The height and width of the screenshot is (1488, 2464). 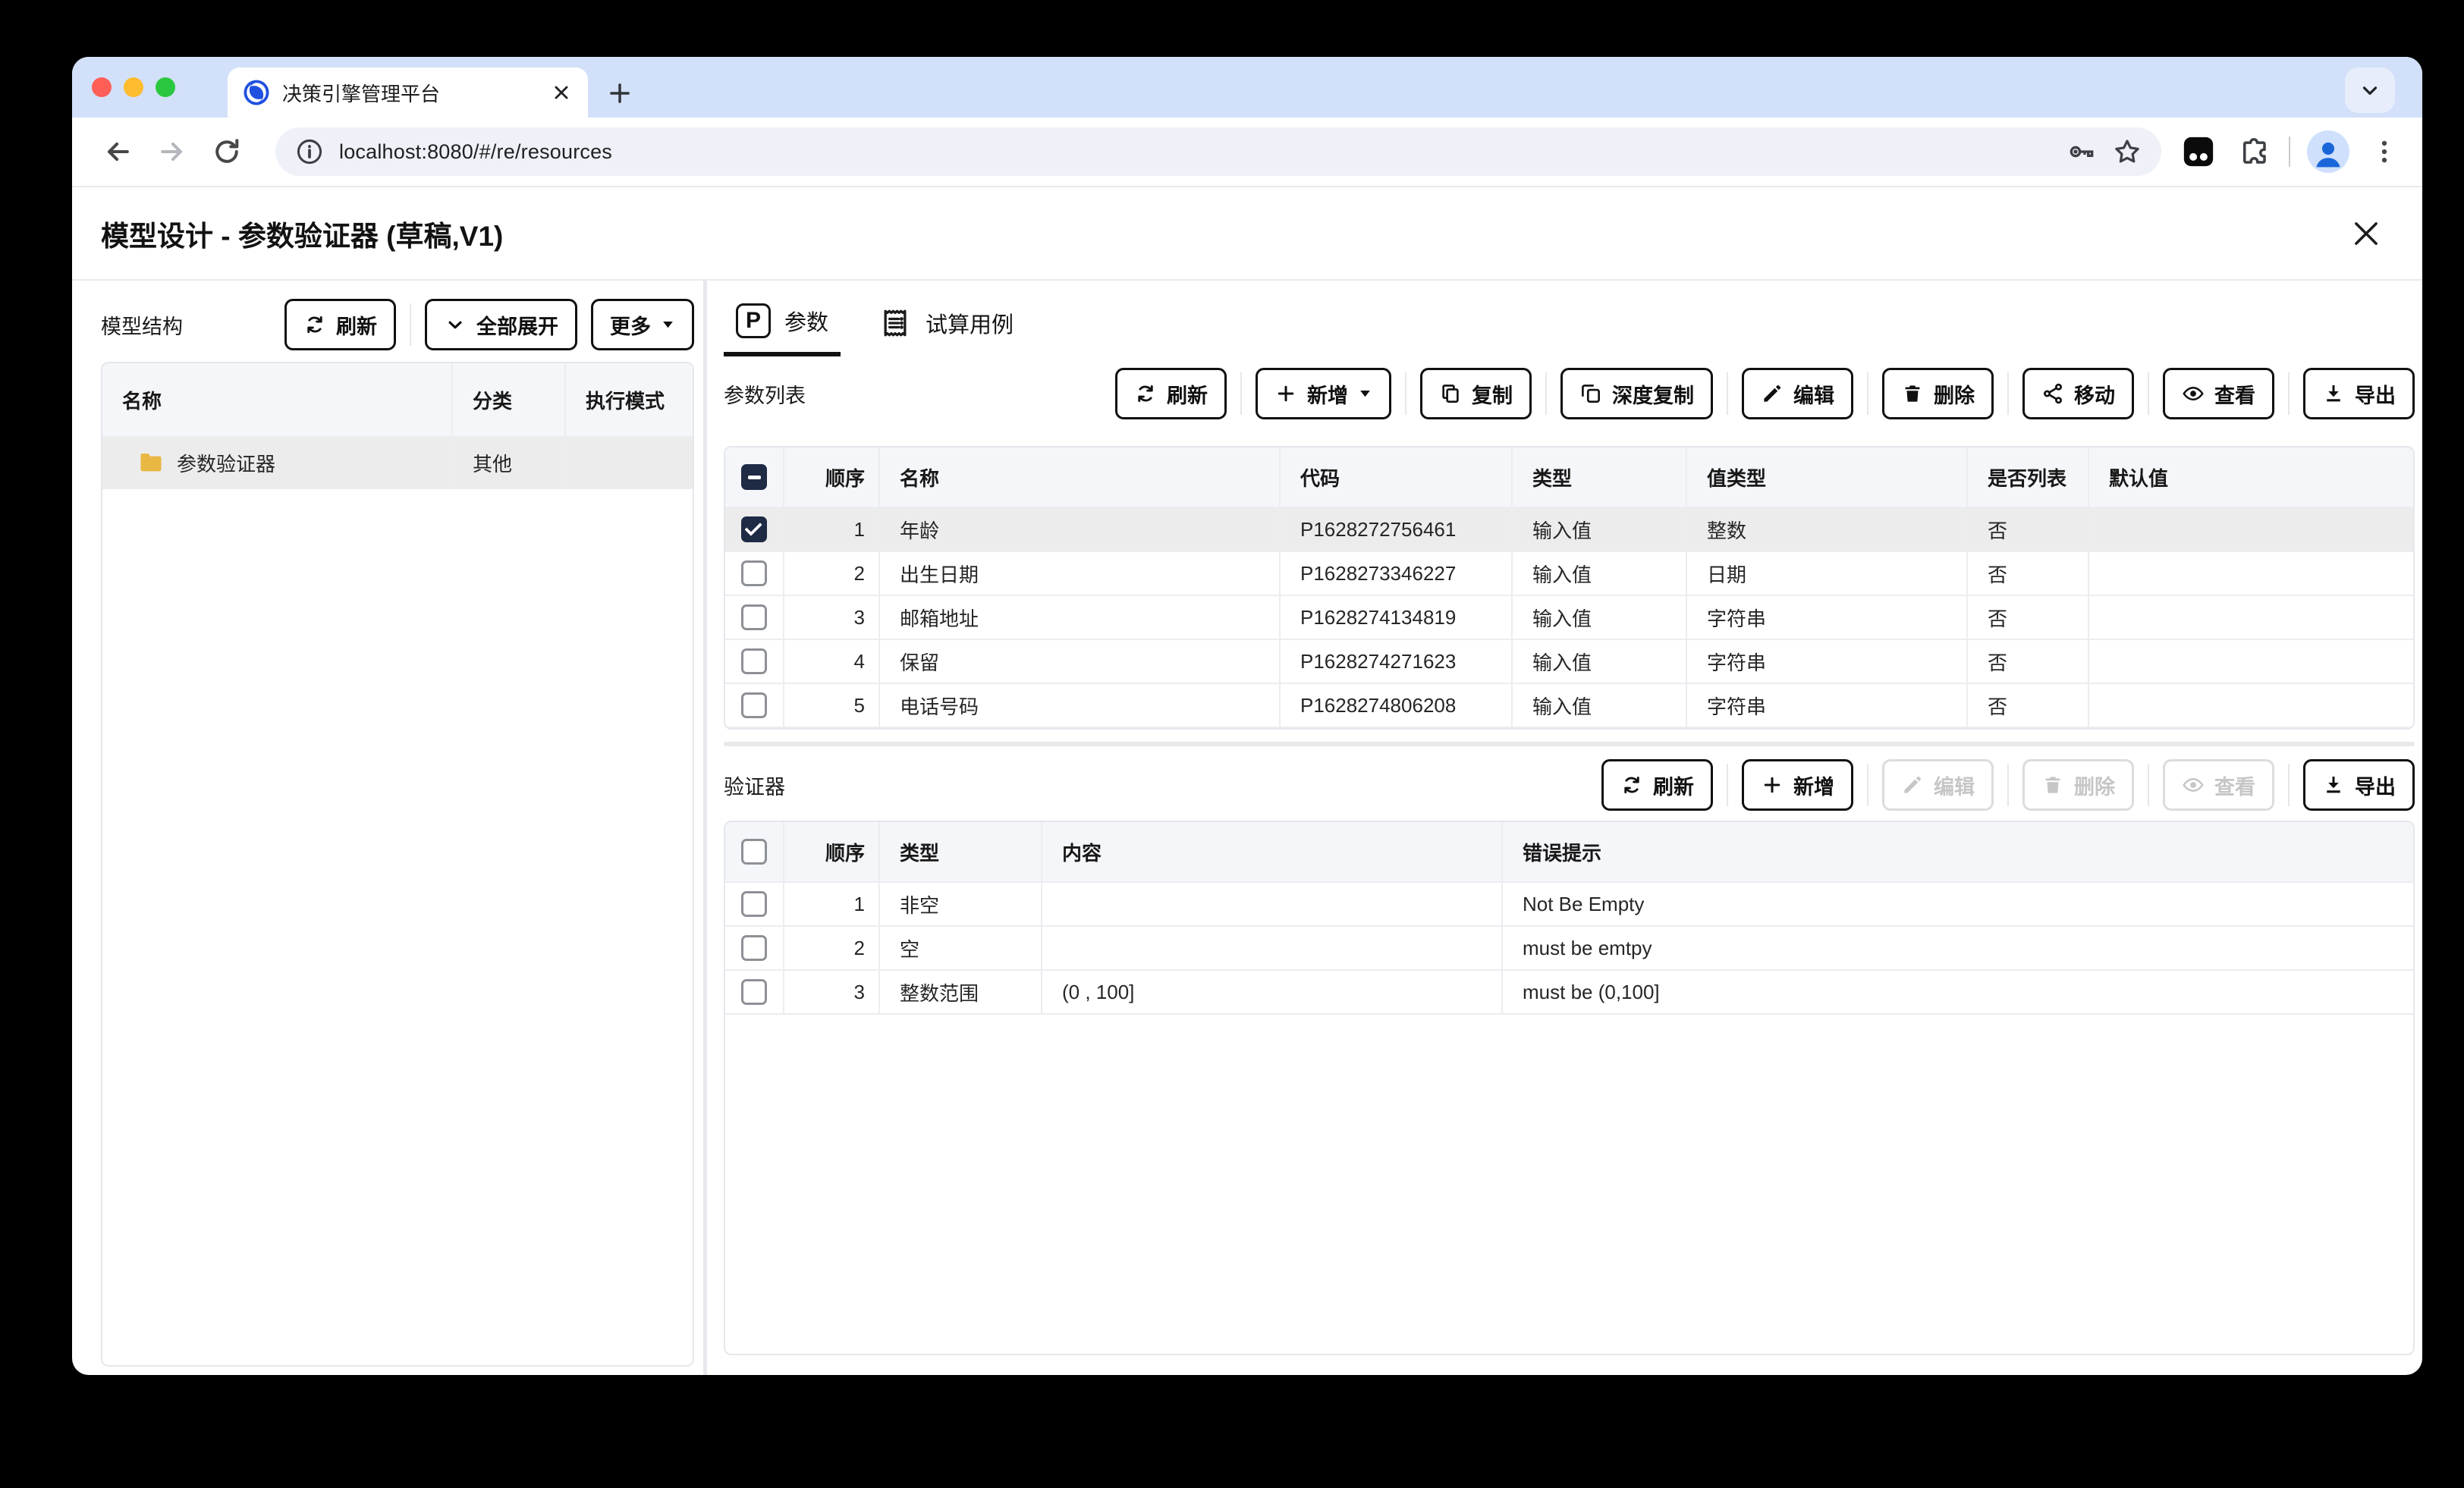 I want to click on param-copy-button: 复制, so click(x=1476, y=393).